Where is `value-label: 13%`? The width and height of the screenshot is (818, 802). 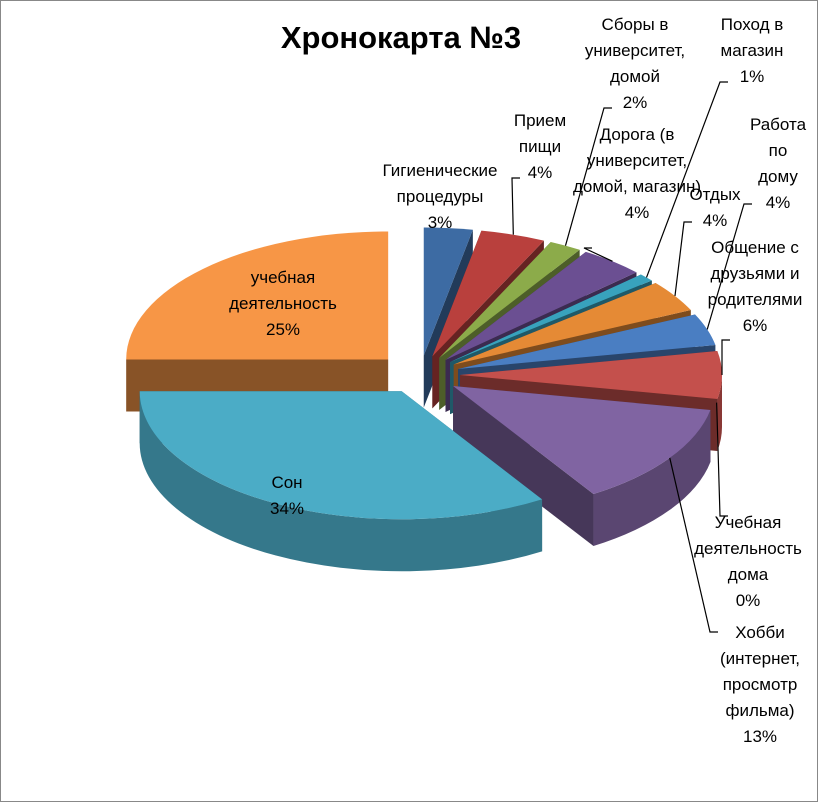 value-label: 13% is located at coordinates (760, 736).